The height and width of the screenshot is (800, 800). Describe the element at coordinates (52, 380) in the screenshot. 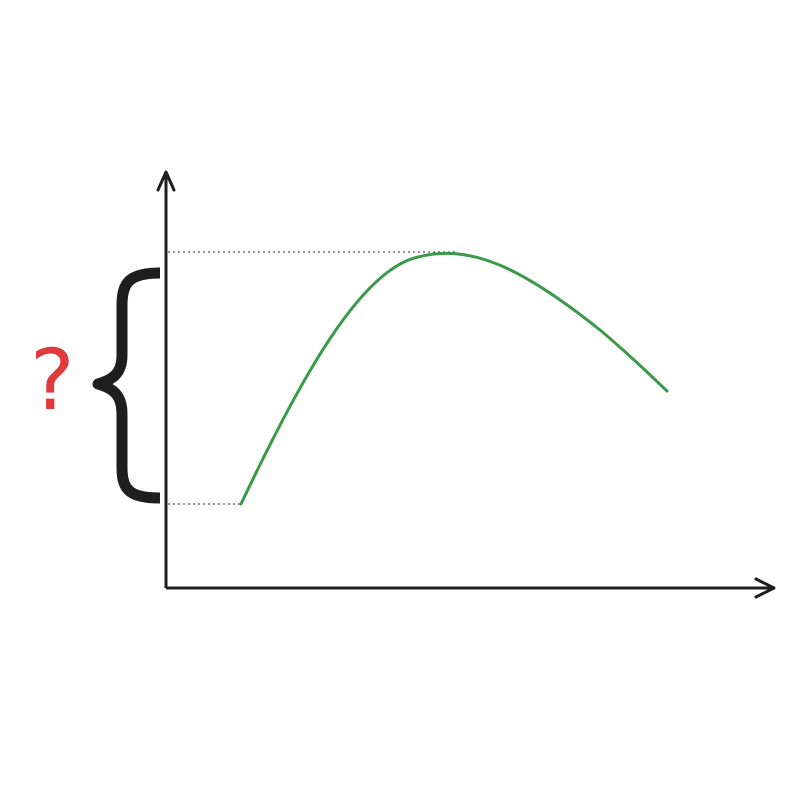

I see `question-mark-label: ?` at that location.